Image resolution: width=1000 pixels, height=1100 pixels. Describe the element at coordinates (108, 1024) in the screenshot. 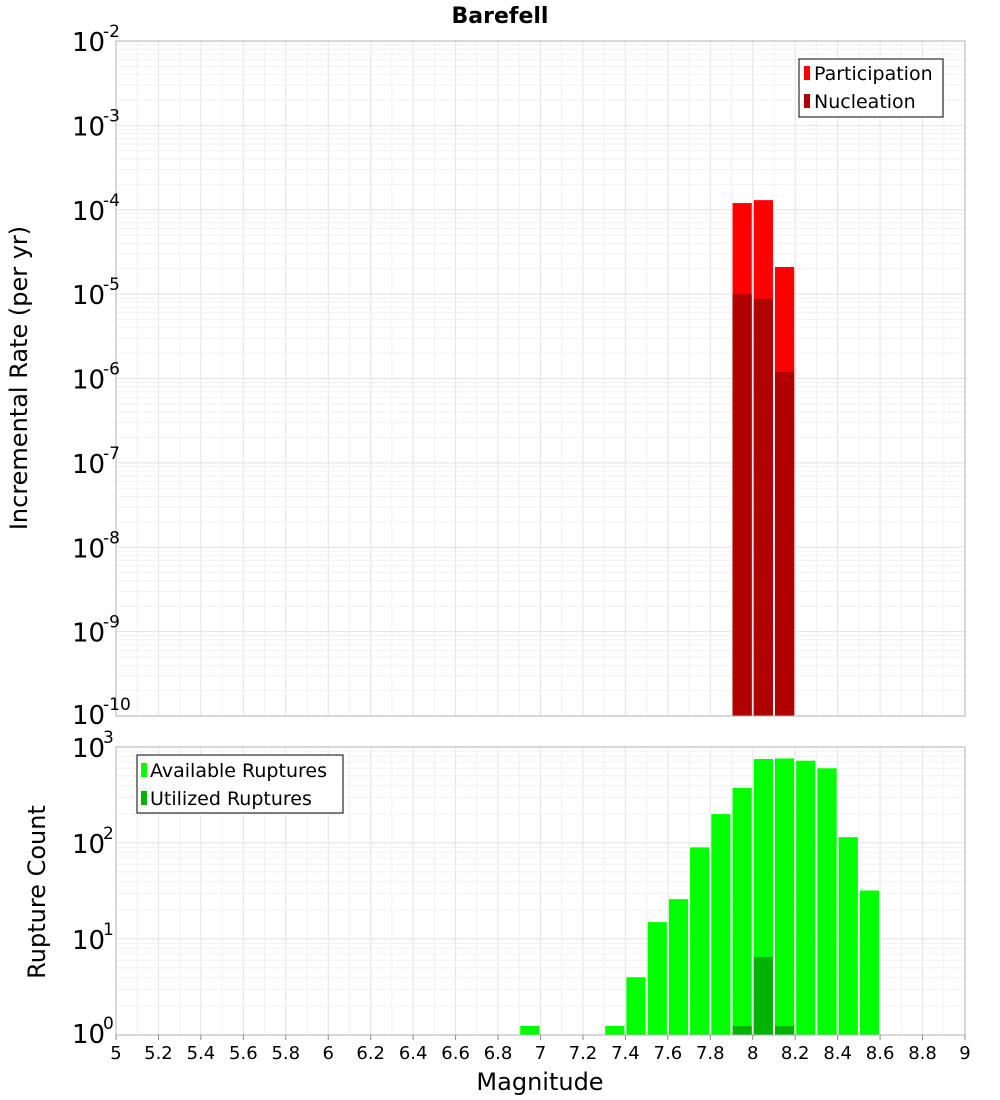

I see `bottom-y-tick-exponent: 0` at that location.